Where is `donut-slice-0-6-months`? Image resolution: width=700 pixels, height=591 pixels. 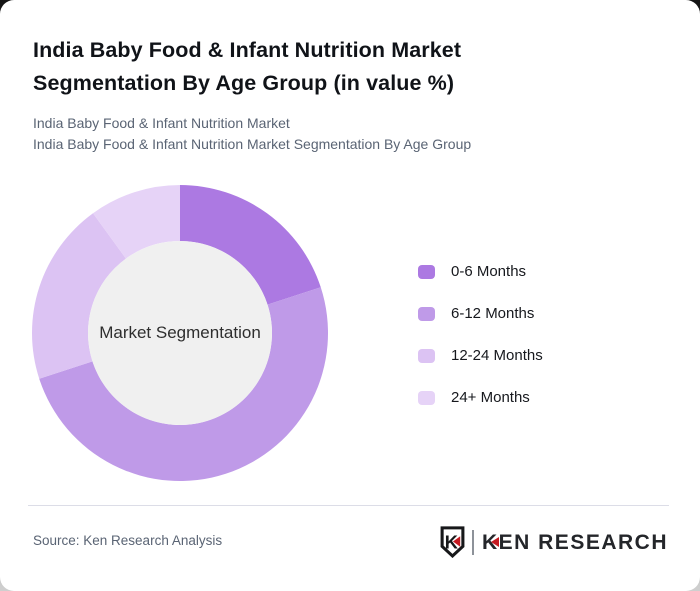
donut-slice-0-6-months is located at coordinates (250, 245).